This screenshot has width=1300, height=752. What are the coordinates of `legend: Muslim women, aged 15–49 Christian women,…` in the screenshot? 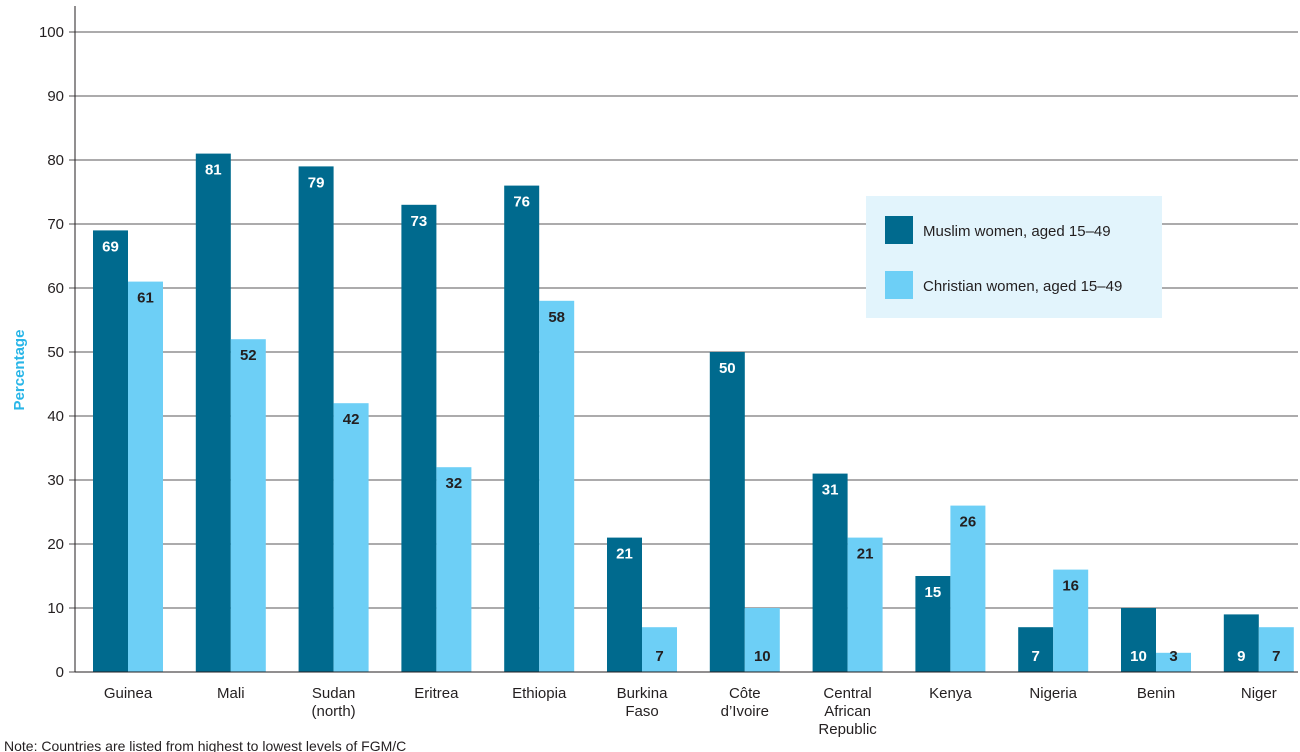 It's located at (1014, 257).